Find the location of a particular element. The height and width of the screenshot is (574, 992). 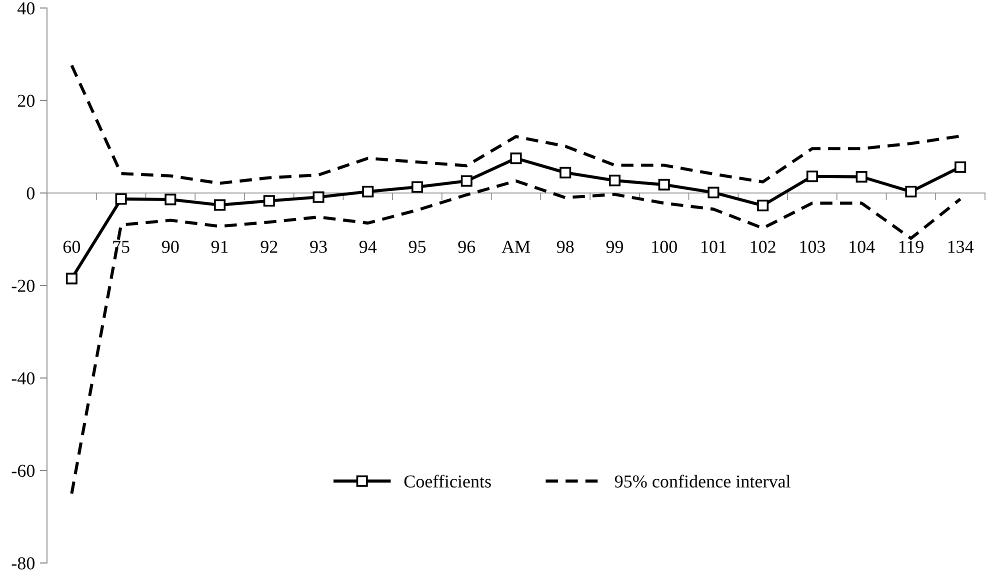

y-tick-label: -20 is located at coordinates (23, 286).